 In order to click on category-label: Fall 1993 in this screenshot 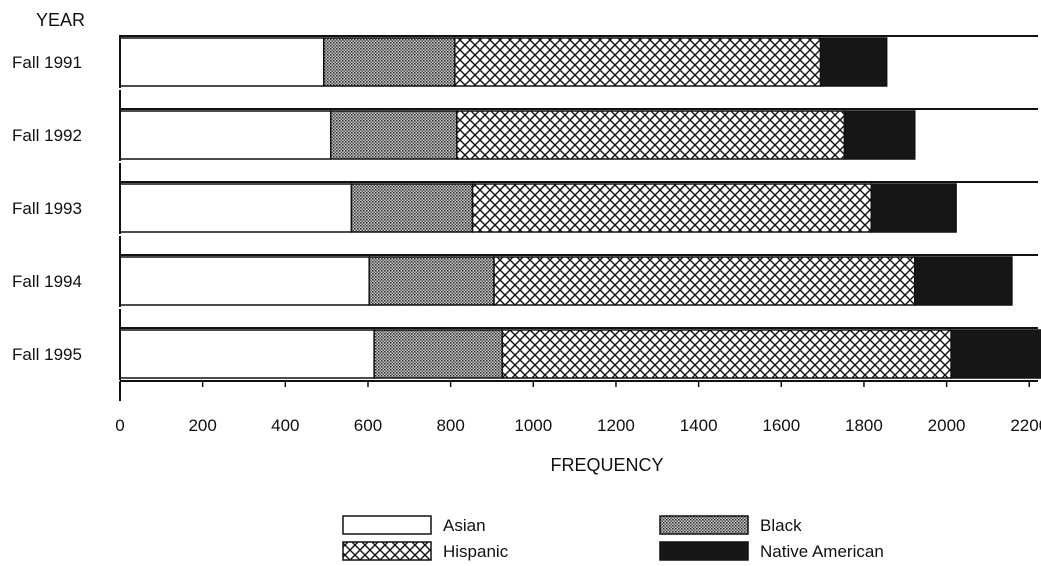, I will do `click(47, 208)`.